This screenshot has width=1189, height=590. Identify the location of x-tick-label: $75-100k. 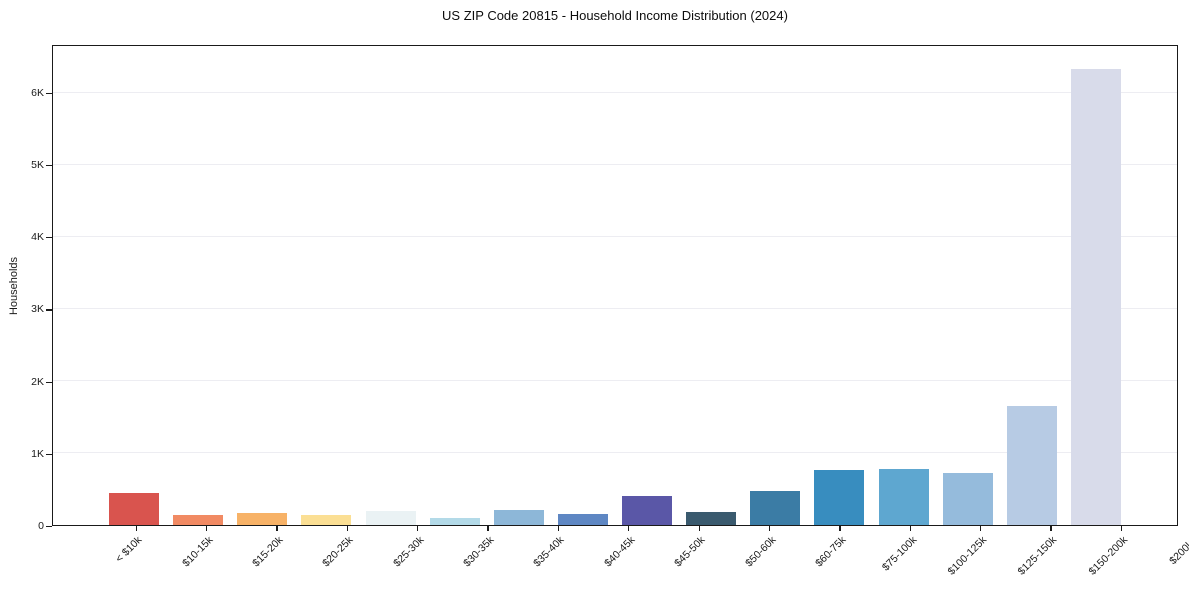
(899, 554).